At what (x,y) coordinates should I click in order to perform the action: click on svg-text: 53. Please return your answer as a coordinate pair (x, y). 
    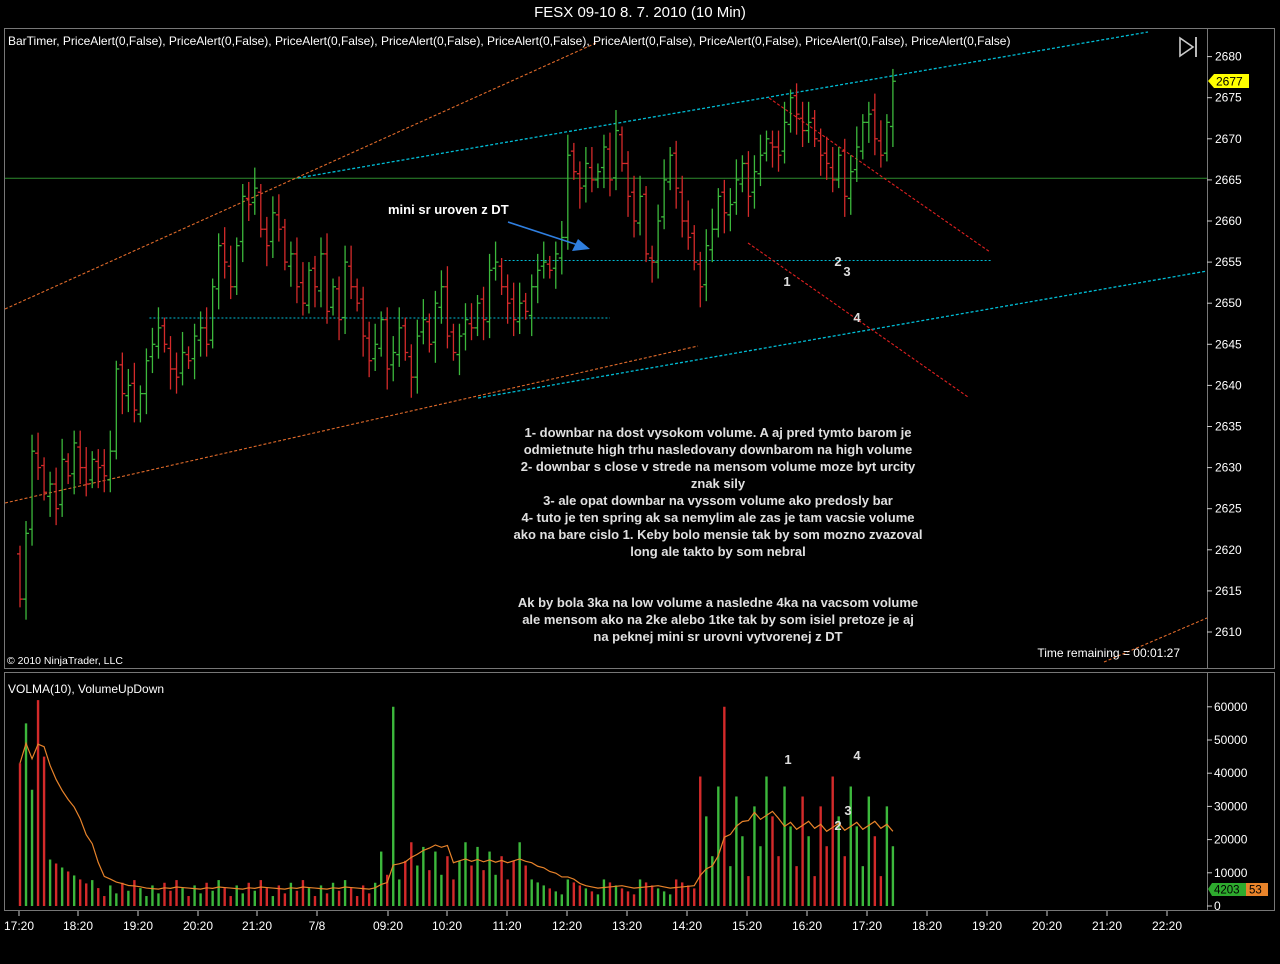
    Looking at the image, I should click on (1255, 891).